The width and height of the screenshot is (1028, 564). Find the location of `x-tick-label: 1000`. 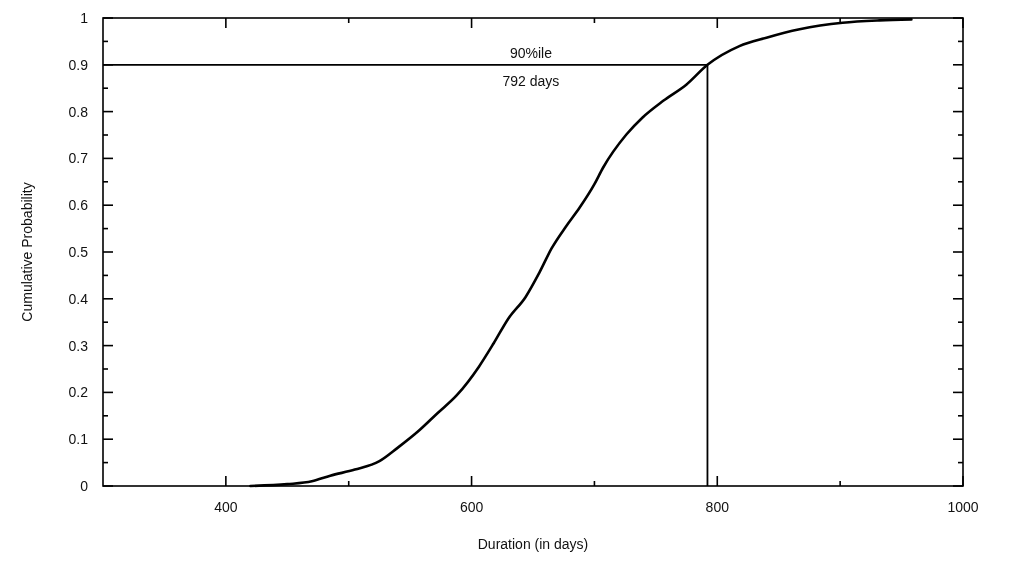

x-tick-label: 1000 is located at coordinates (963, 507).